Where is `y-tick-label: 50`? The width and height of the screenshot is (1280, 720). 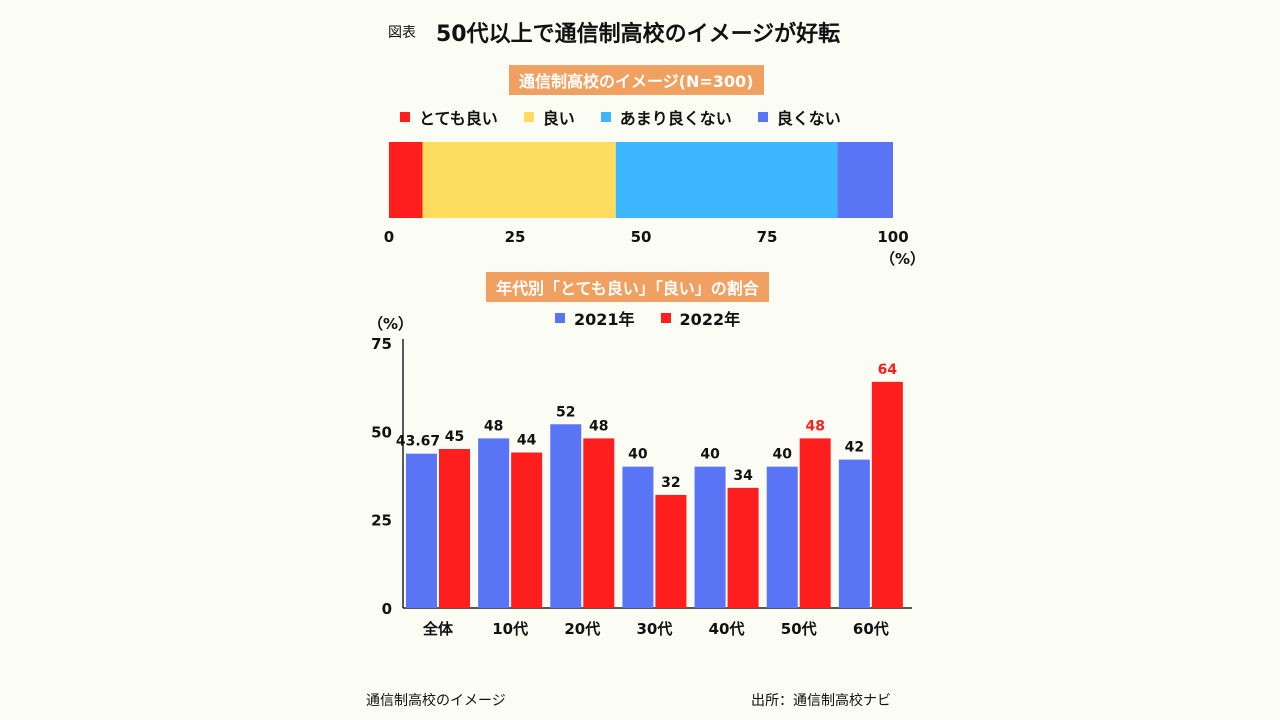 y-tick-label: 50 is located at coordinates (381, 432).